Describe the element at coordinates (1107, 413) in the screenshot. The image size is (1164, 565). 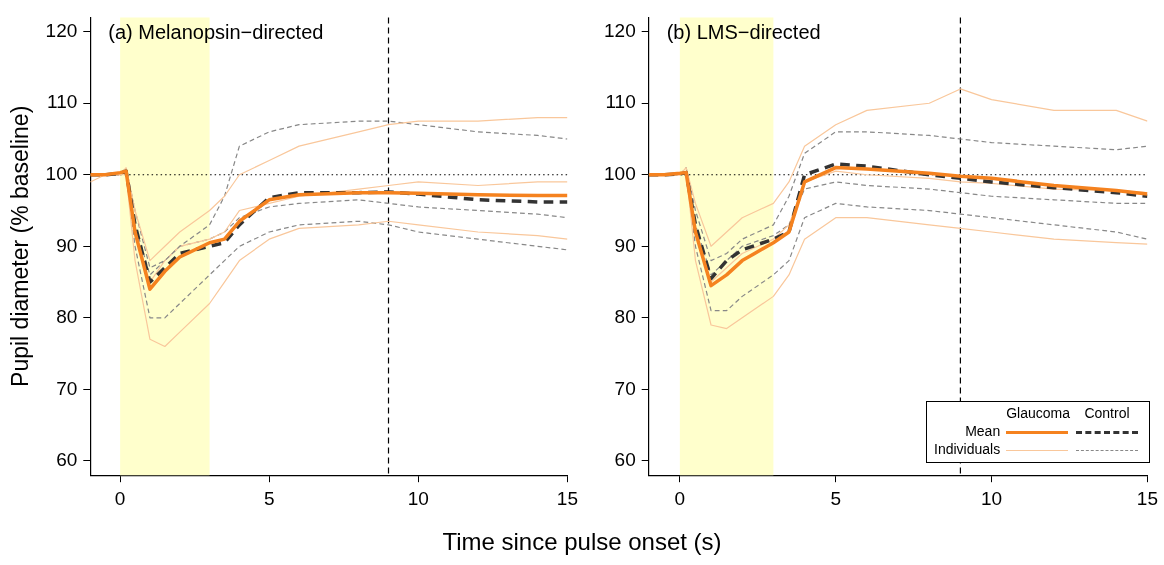
I see `annotation: Control` at that location.